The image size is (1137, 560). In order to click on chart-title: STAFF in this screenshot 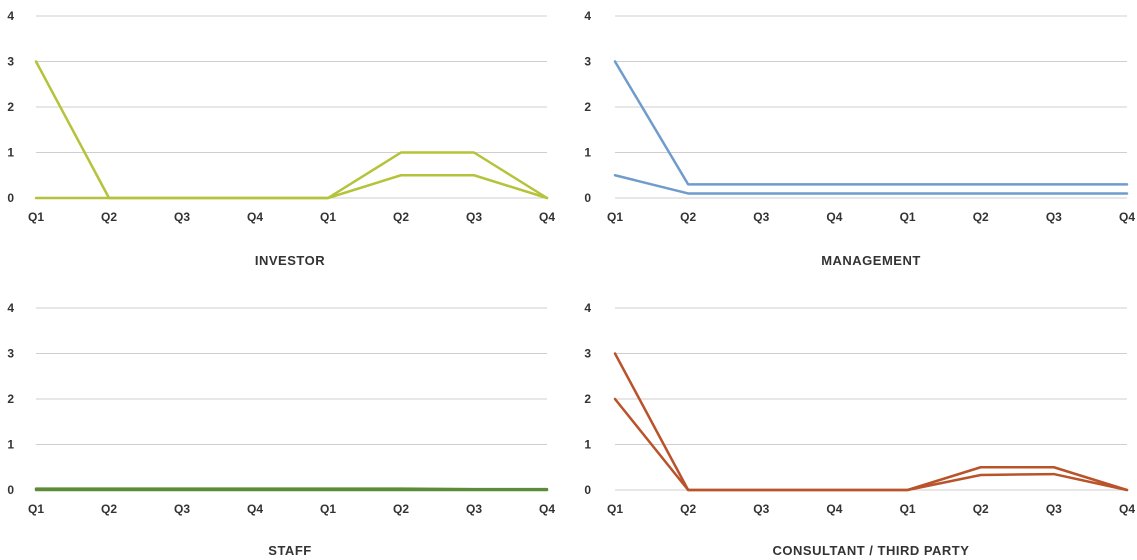, I will do `click(290, 550)`.